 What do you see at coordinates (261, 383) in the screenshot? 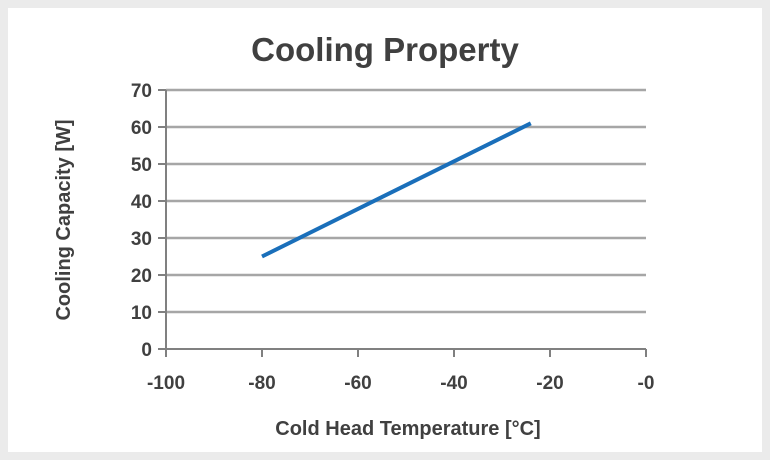
I see `x-tick-label-1: -80` at bounding box center [261, 383].